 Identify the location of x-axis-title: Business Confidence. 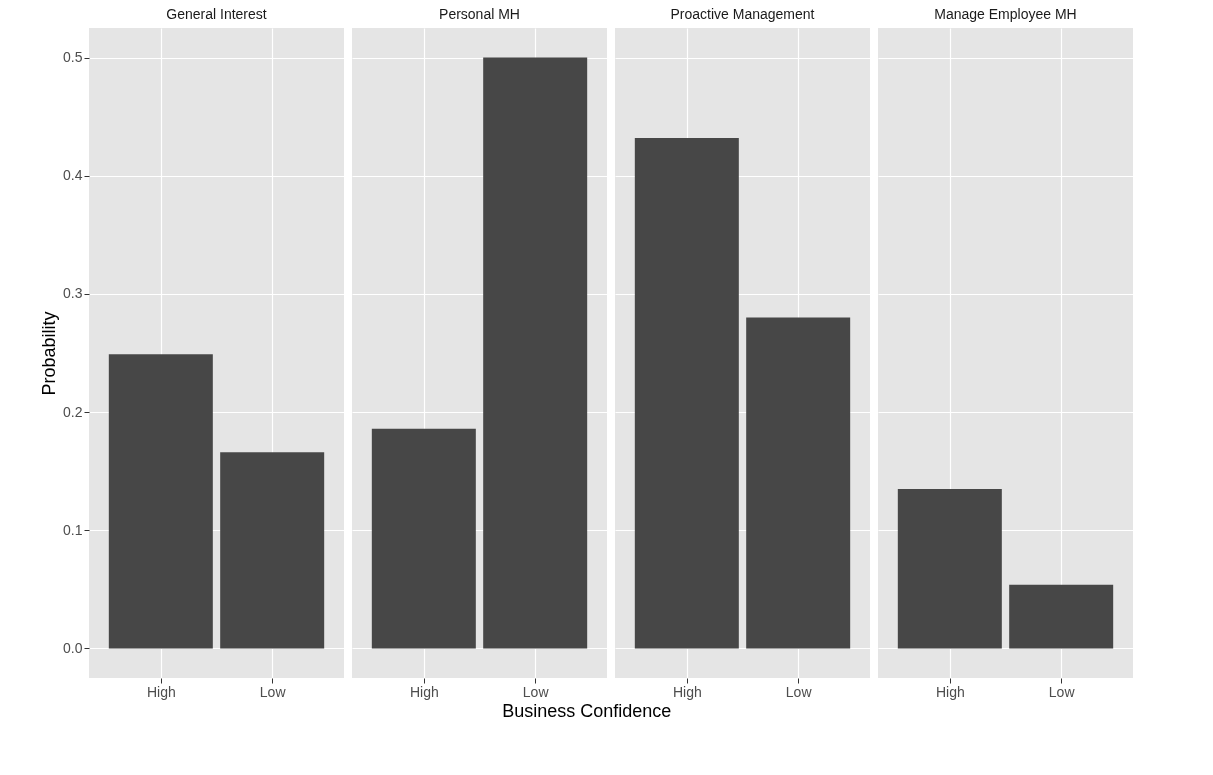
(587, 711).